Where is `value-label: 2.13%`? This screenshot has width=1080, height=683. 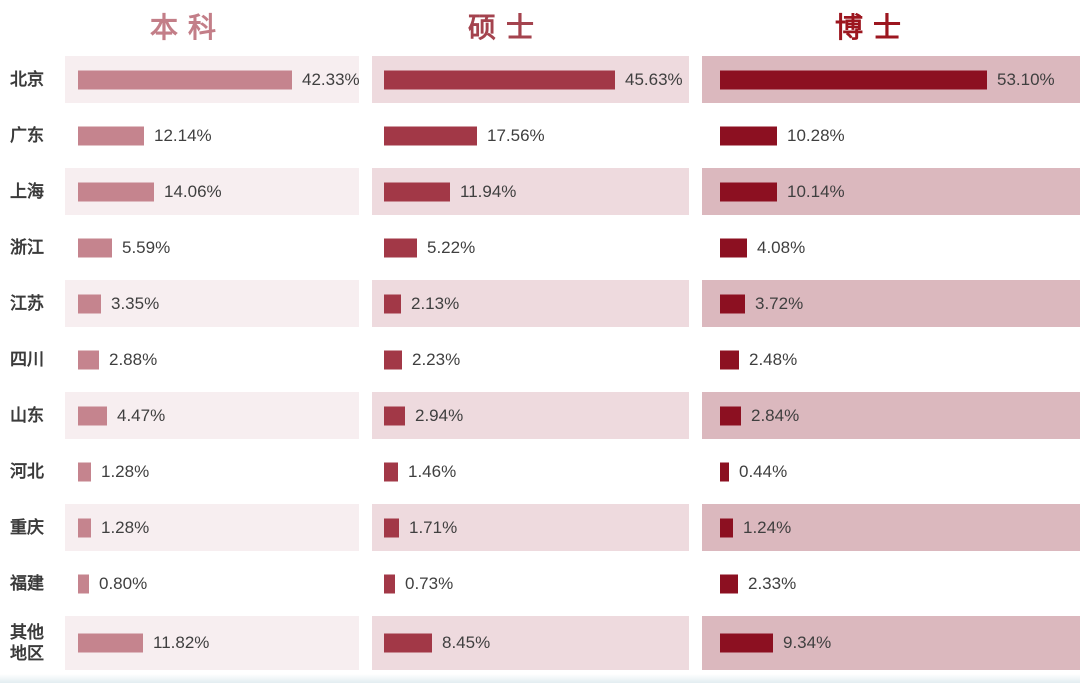
value-label: 2.13% is located at coordinates (435, 303).